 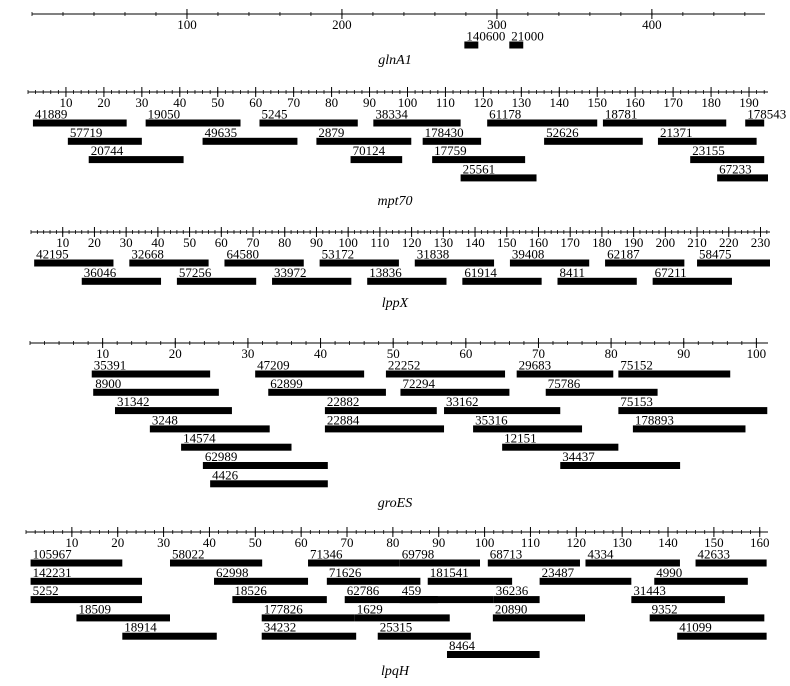 What do you see at coordinates (199, 438) in the screenshot?
I see `segment-label: 14574` at bounding box center [199, 438].